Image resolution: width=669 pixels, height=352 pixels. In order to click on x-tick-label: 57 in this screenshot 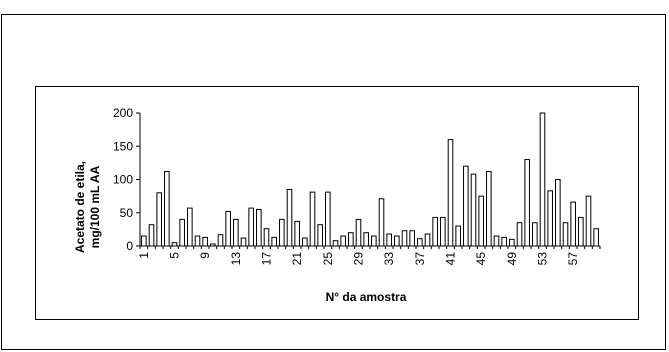, I will do `click(573, 259)`.